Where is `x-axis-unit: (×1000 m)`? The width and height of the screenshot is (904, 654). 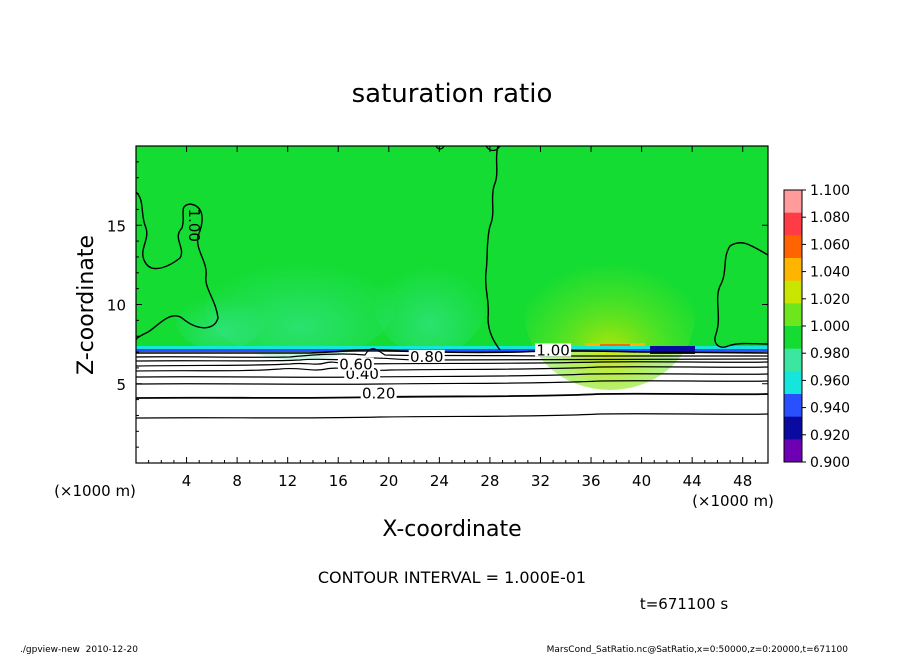
x-axis-unit: (×1000 m) is located at coordinates (733, 501).